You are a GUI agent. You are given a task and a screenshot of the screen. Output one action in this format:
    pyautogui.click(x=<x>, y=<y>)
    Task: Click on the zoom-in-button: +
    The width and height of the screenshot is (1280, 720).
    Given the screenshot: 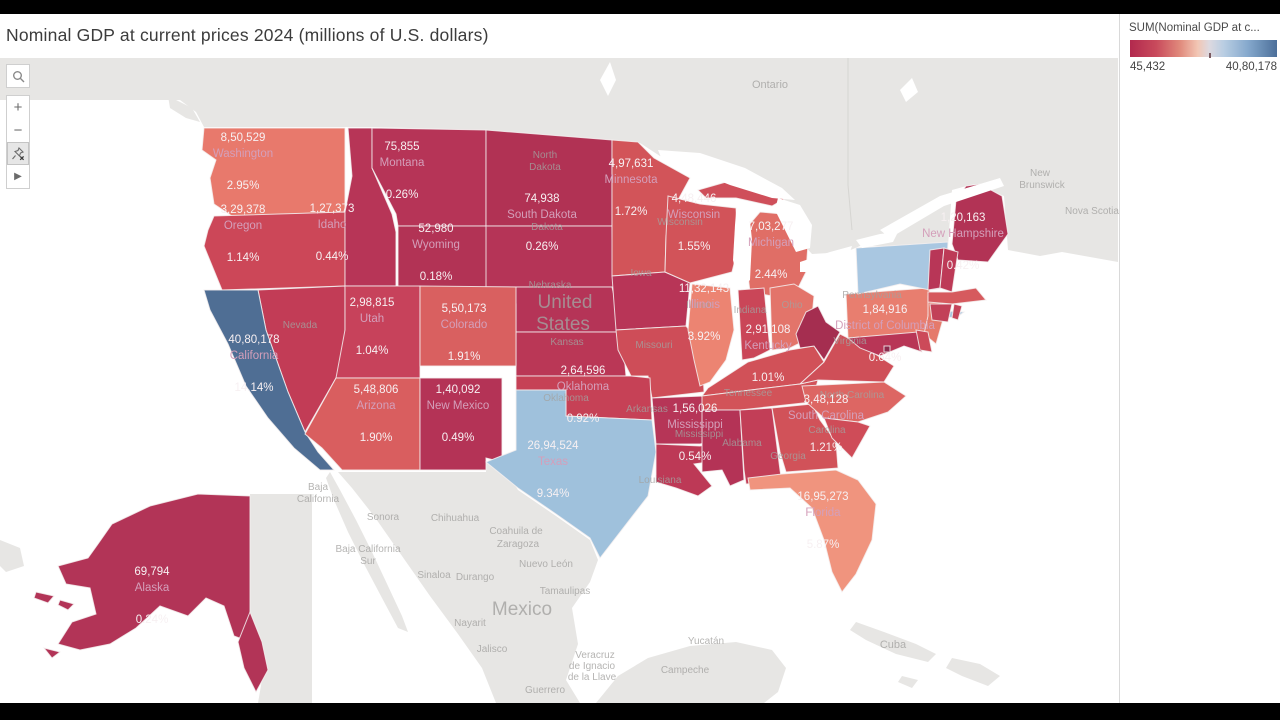 What is the action you would take?
    pyautogui.click(x=18, y=107)
    